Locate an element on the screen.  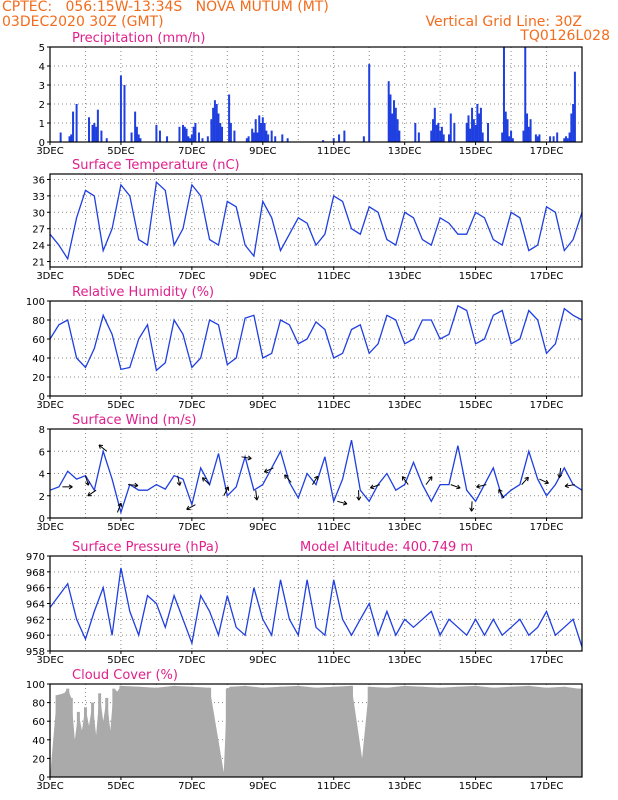
ytick-label: 964 is located at coordinates (35, 605).